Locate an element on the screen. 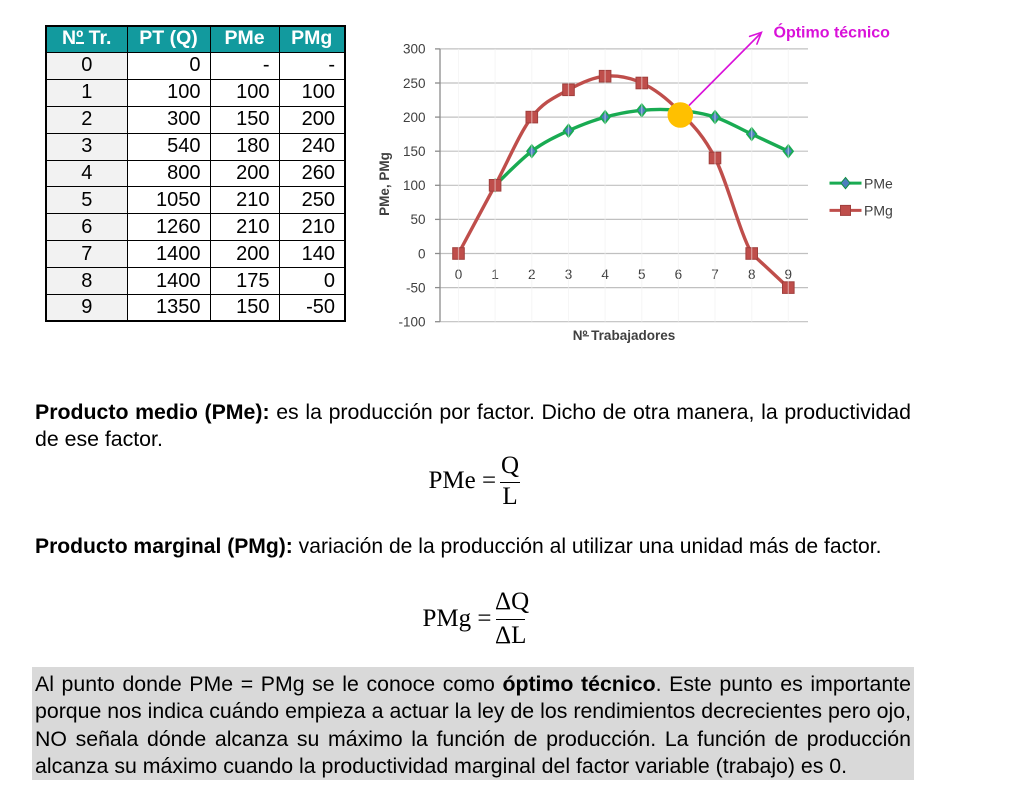 Image resolution: width=1024 pixels, height=800 pixels. svg-text: -100 is located at coordinates (411, 322).